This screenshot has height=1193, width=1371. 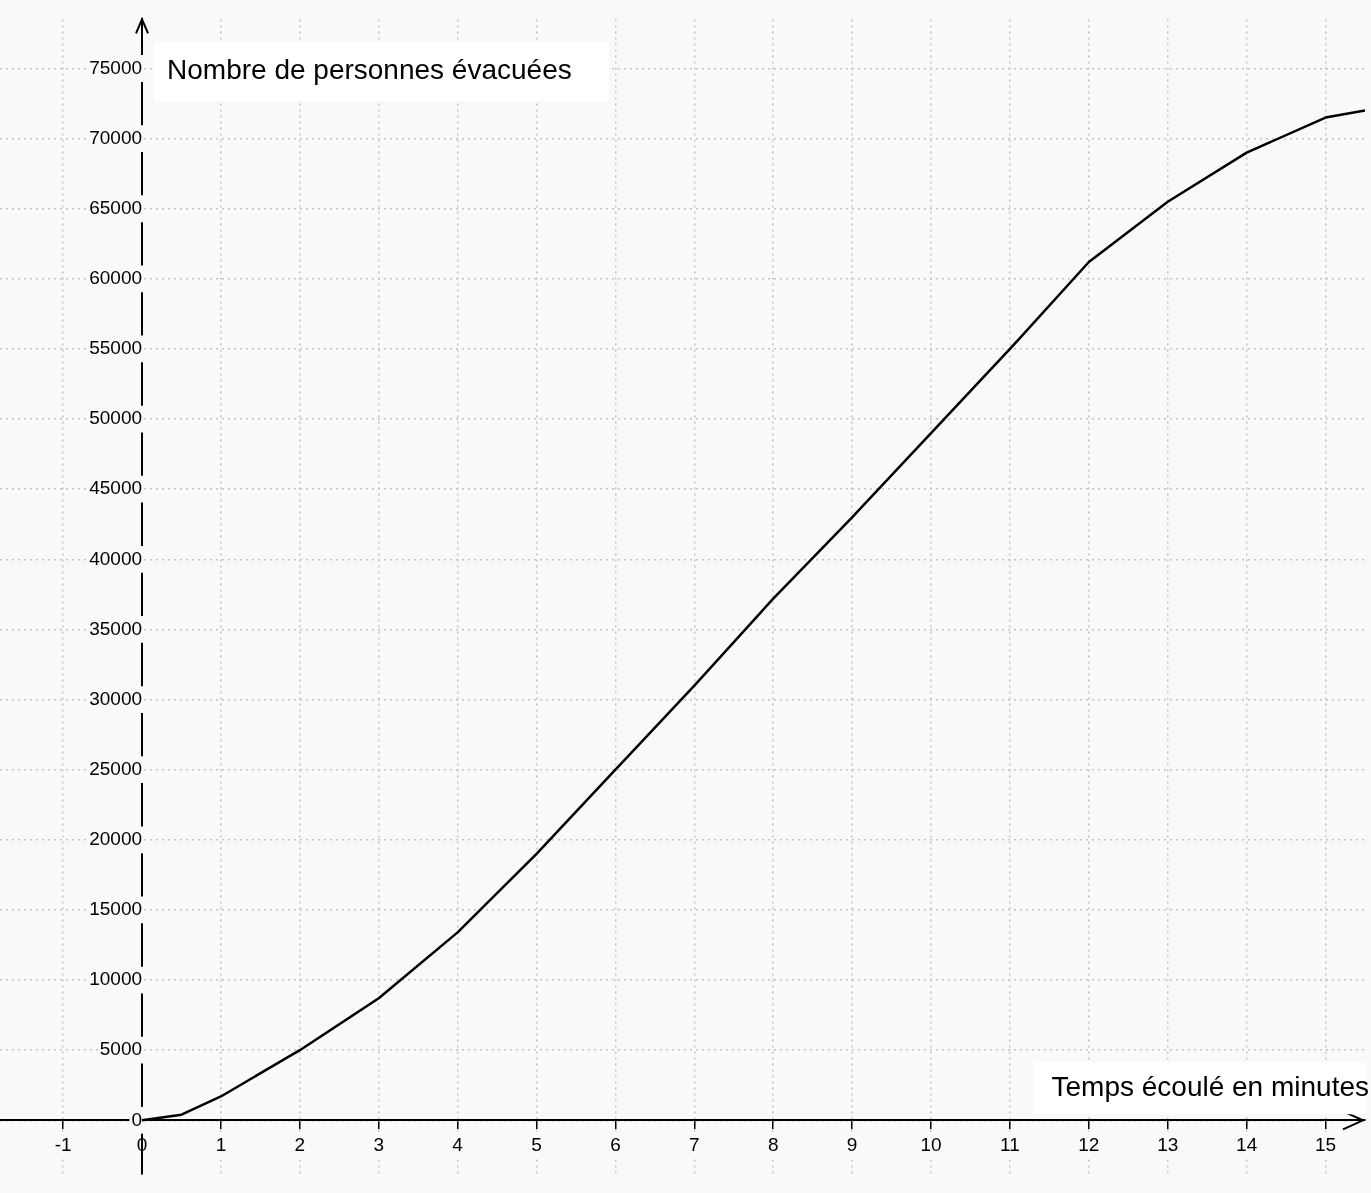 What do you see at coordinates (379, 1144) in the screenshot?
I see `x-tick-label: 3` at bounding box center [379, 1144].